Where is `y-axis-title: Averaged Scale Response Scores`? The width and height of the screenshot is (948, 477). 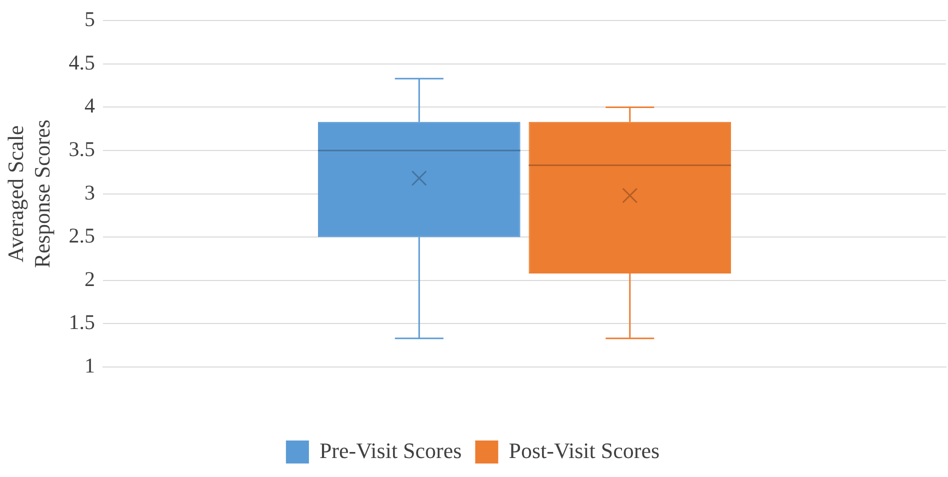 y-axis-title: Averaged Scale Response Scores is located at coordinates (28, 194).